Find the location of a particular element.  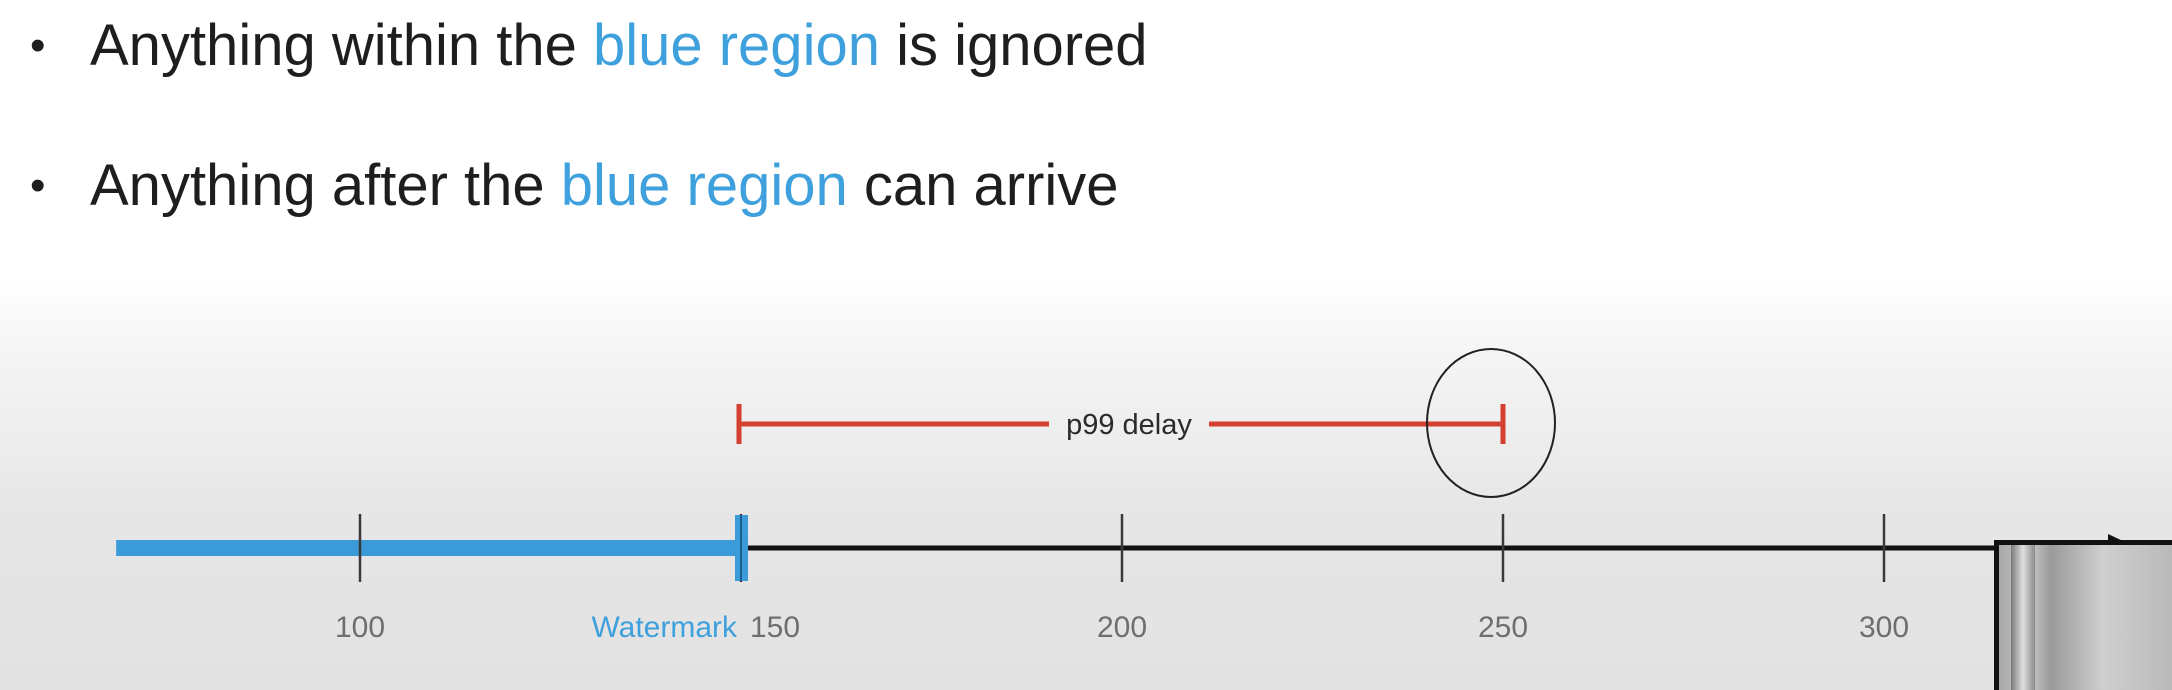

bullet-text-end: is ignored is located at coordinates (1013, 45).